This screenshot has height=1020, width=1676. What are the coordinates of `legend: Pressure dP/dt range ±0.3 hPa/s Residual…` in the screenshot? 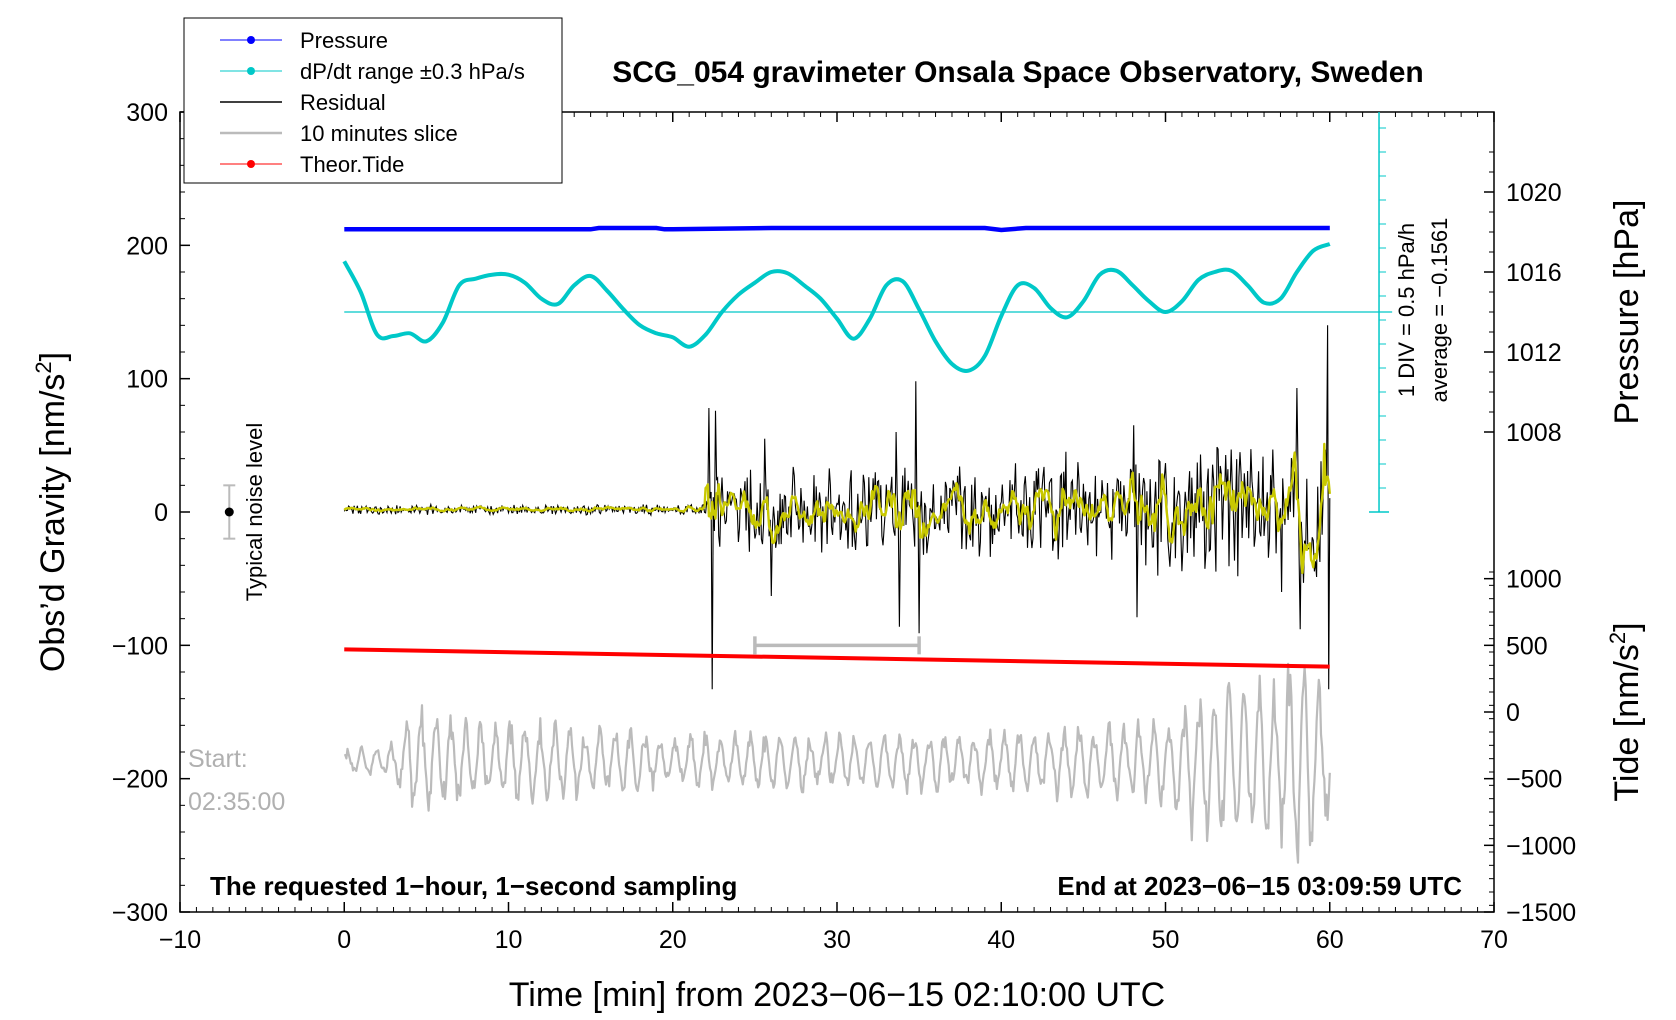 It's located at (373, 100).